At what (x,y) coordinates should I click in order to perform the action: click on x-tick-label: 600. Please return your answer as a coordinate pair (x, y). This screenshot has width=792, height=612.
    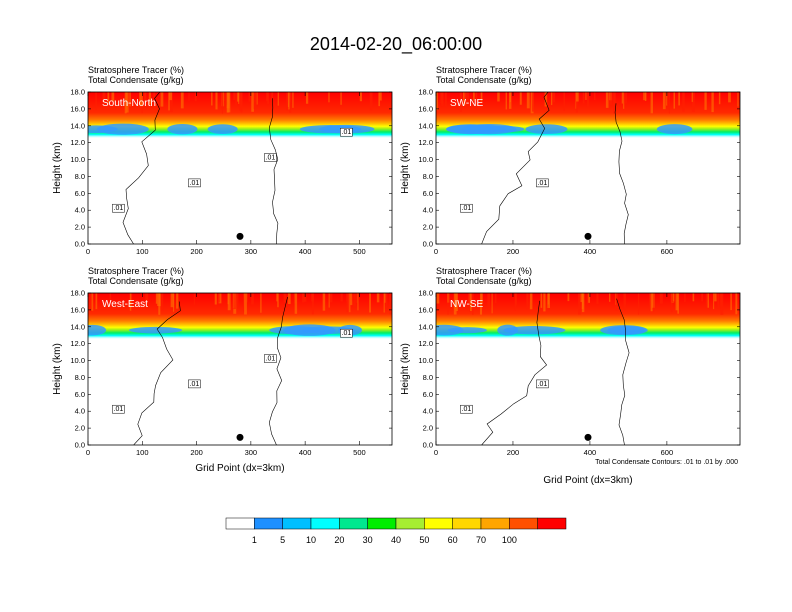
    Looking at the image, I should click on (667, 251).